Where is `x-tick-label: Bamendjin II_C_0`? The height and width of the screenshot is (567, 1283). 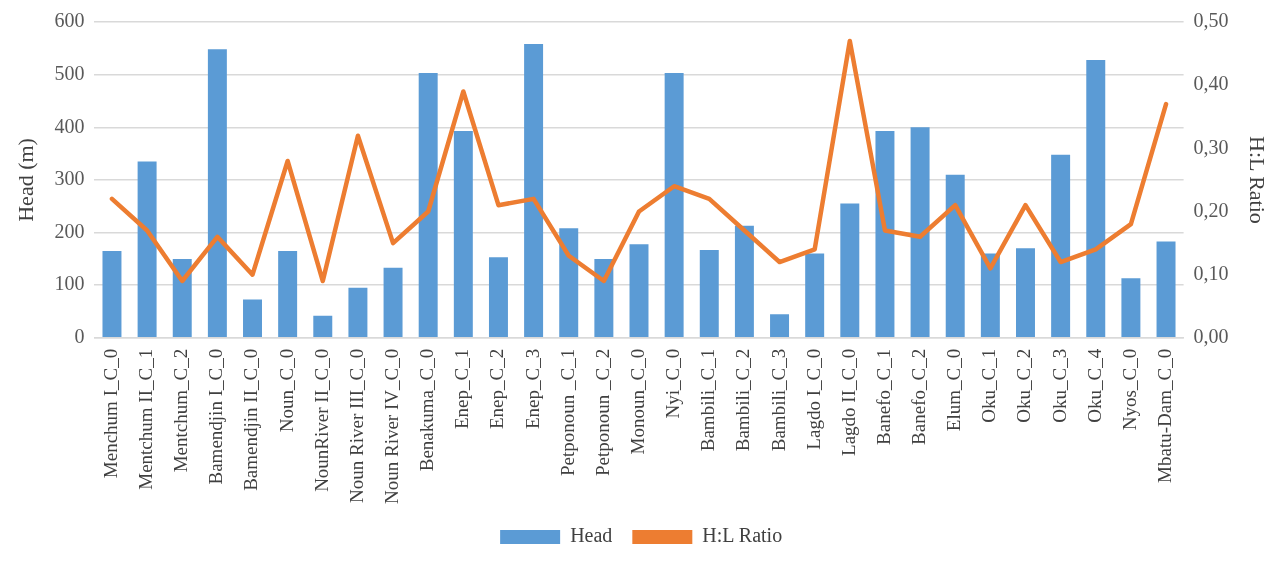
x-tick-label: Bamendjin II_C_0 is located at coordinates (251, 419).